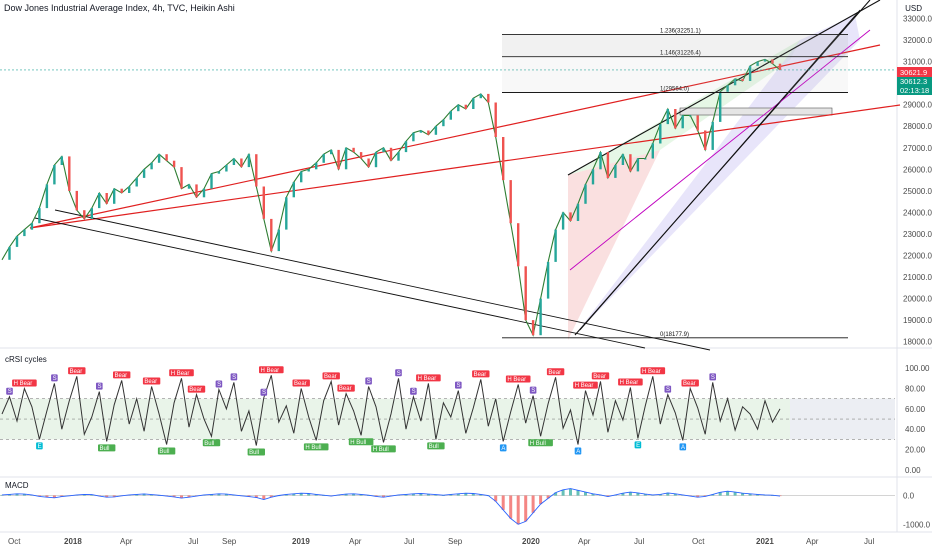  I want to click on price-tick-label: 27000.0, so click(917, 148).